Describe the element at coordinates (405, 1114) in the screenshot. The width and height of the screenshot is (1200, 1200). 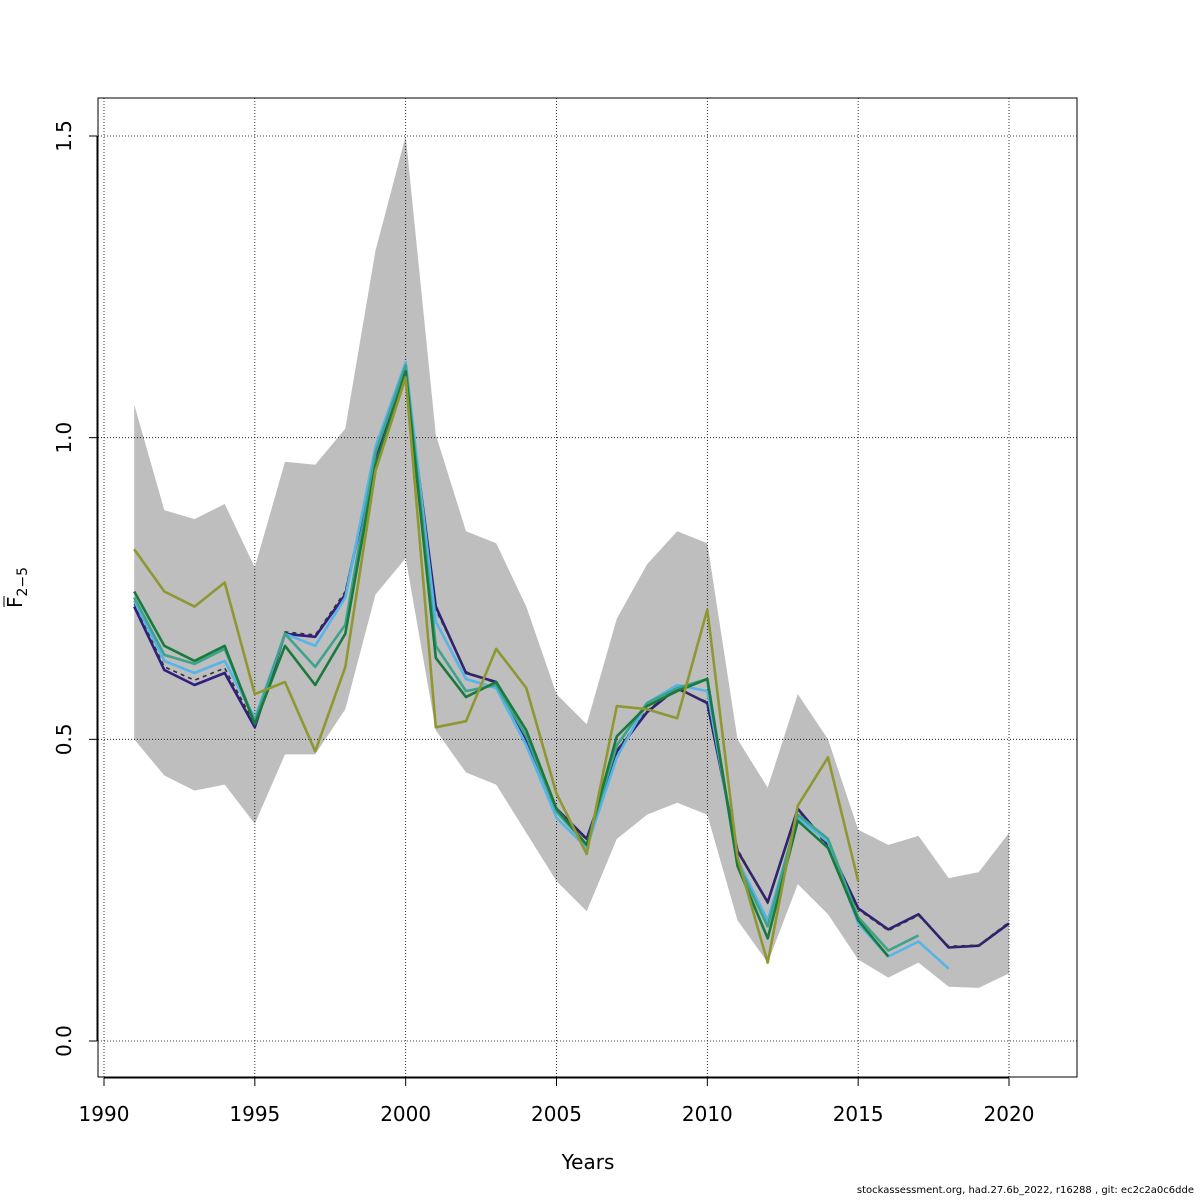
I see `x-tick-label: 2000` at that location.